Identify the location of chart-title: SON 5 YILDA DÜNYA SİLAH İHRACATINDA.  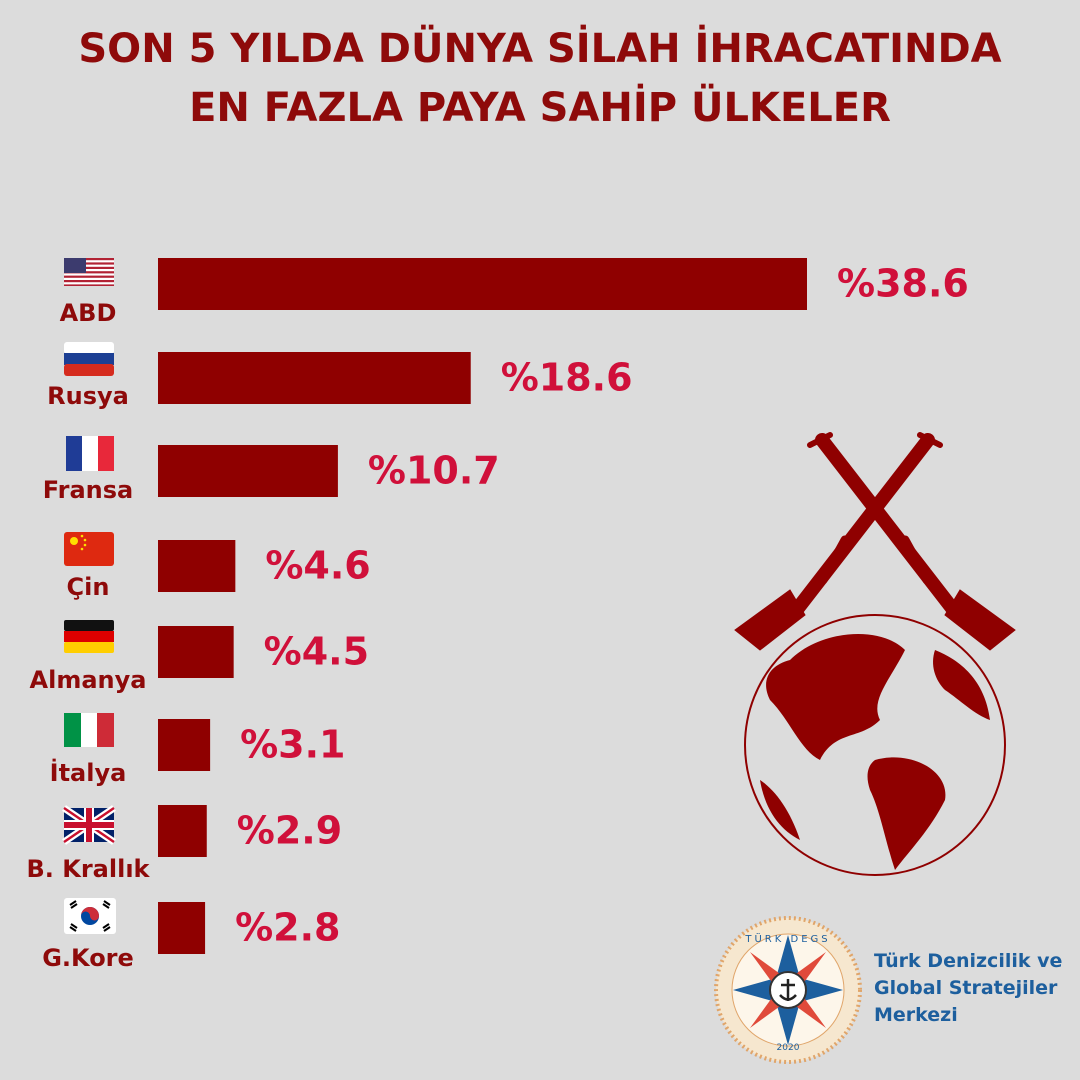
(539, 48).